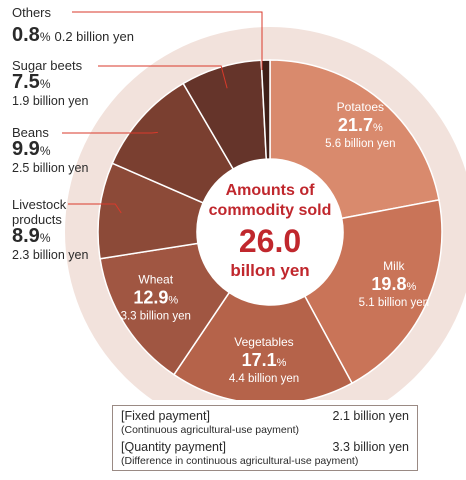 The height and width of the screenshot is (480, 466). What do you see at coordinates (156, 317) in the screenshot?
I see `slice-amount-wheat: 3.3 billion yen` at bounding box center [156, 317].